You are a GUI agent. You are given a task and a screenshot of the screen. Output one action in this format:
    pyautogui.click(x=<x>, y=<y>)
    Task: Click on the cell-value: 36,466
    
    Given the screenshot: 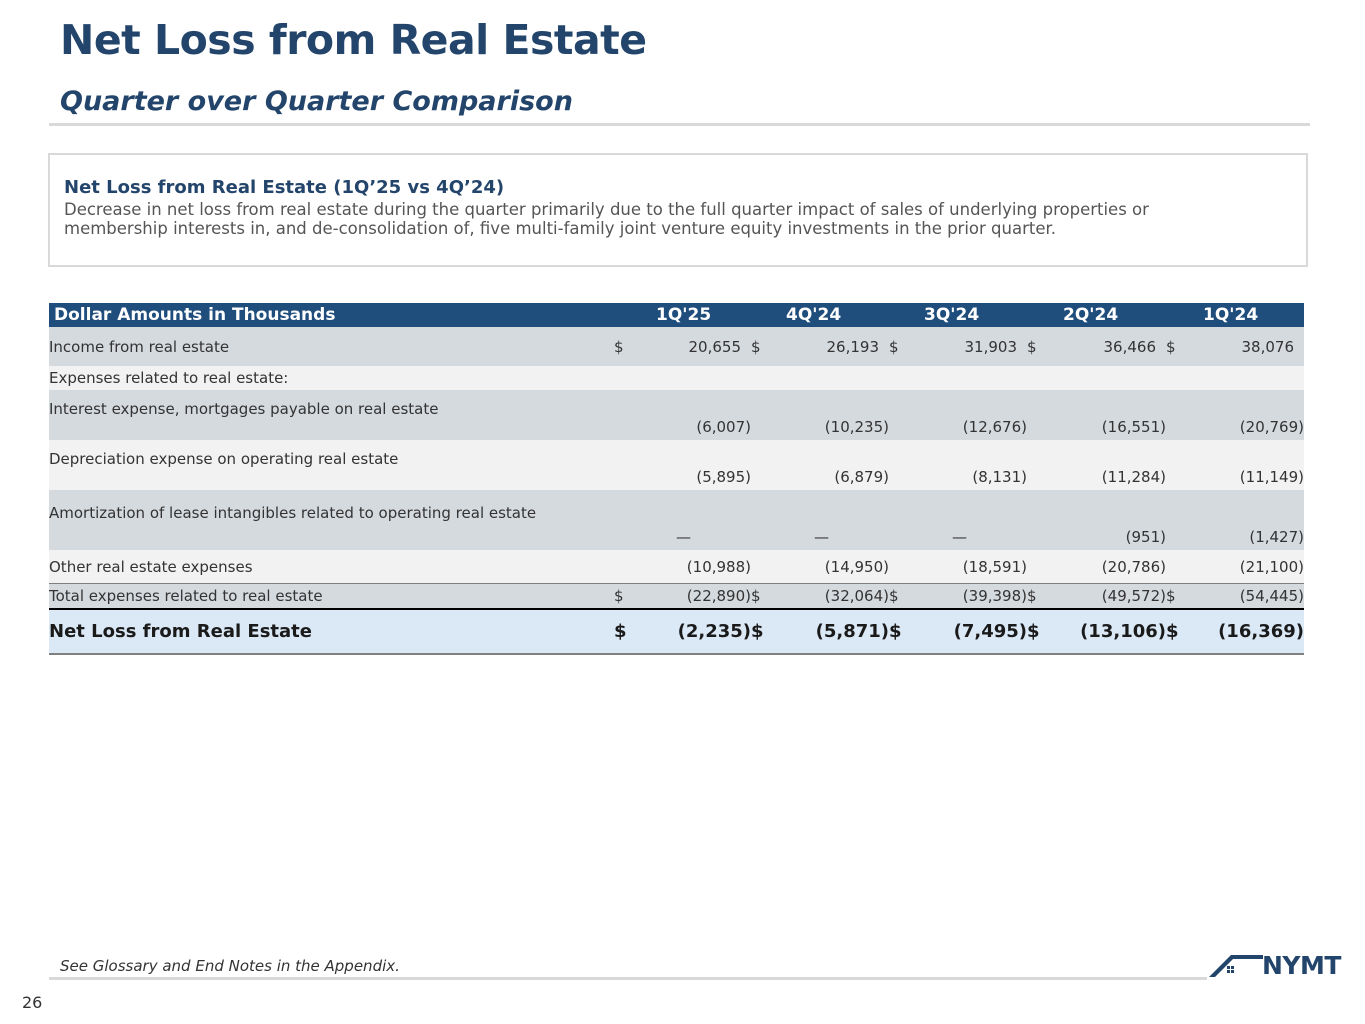 What is the action you would take?
    pyautogui.click(x=1107, y=346)
    